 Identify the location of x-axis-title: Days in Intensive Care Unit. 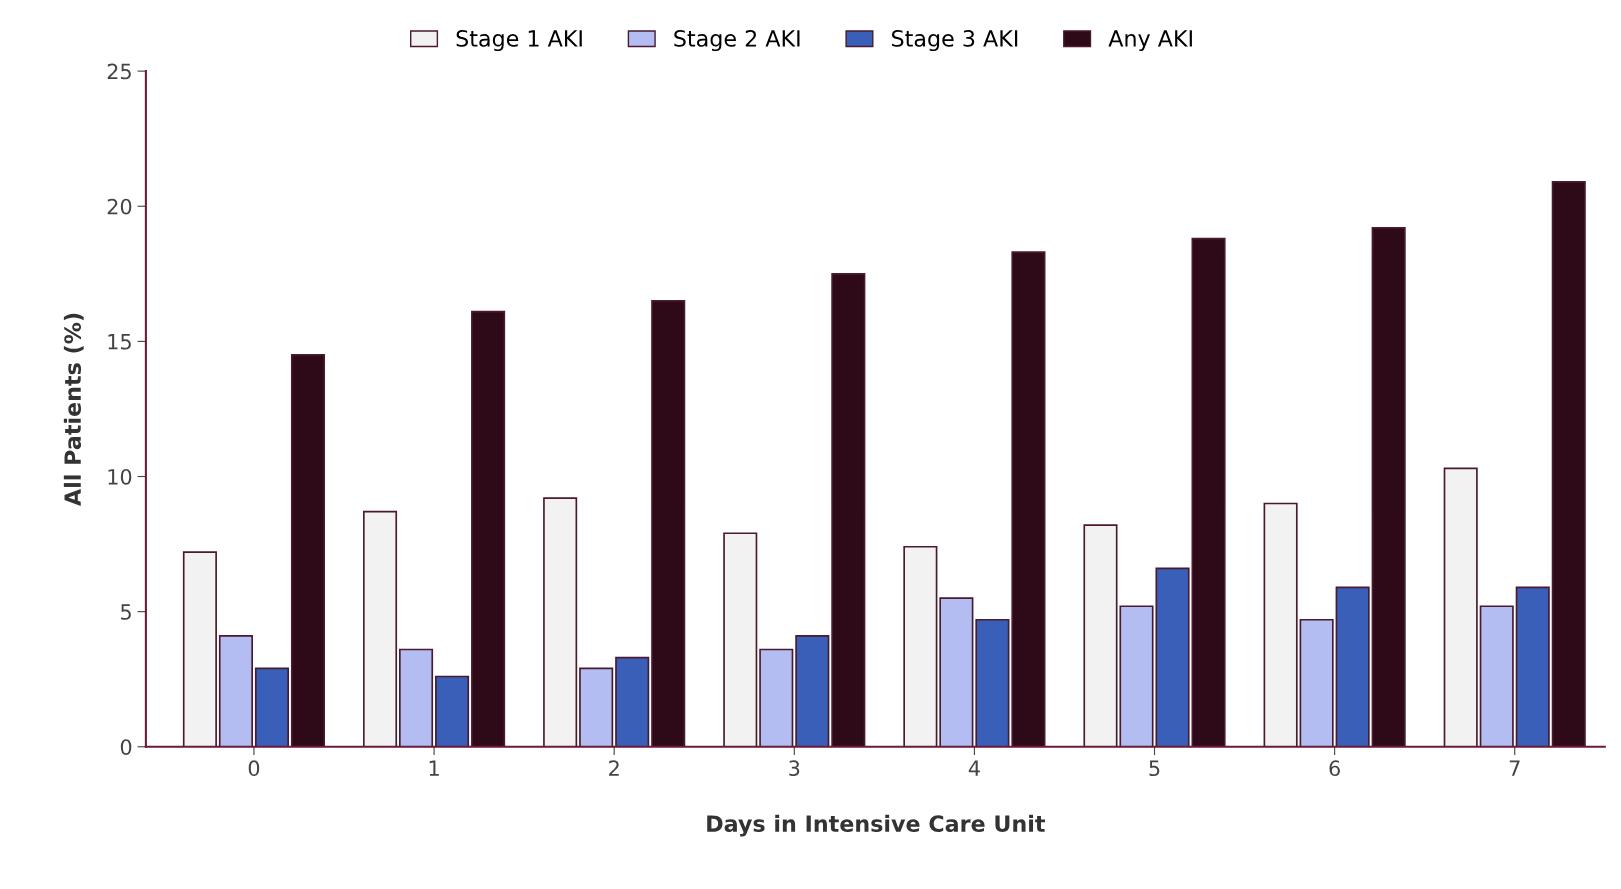
(876, 825).